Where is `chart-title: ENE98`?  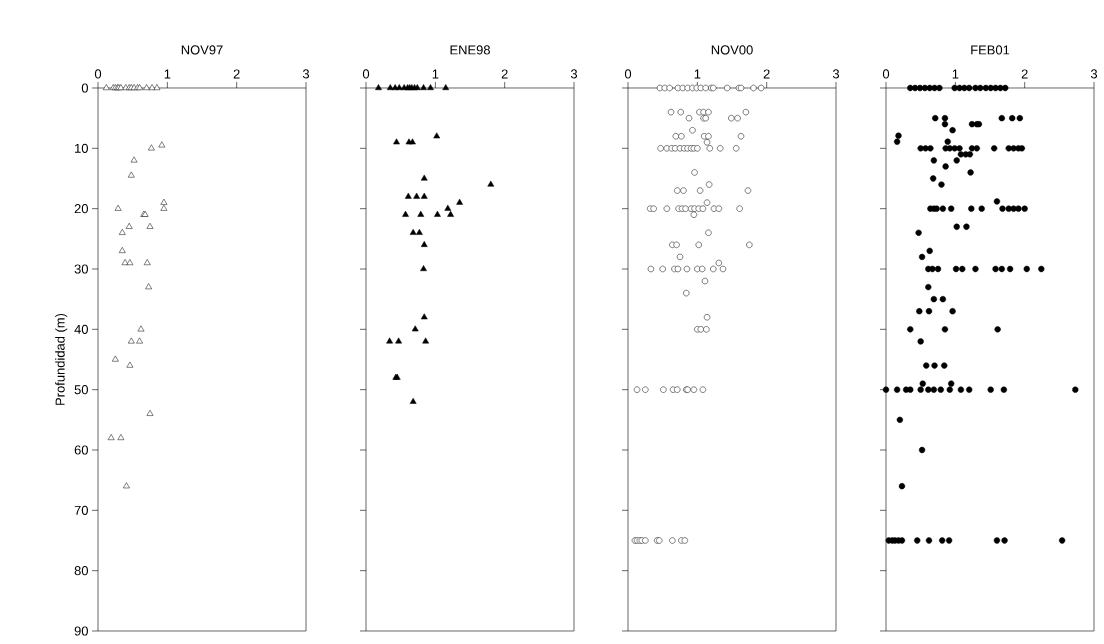
chart-title: ENE98 is located at coordinates (470, 50).